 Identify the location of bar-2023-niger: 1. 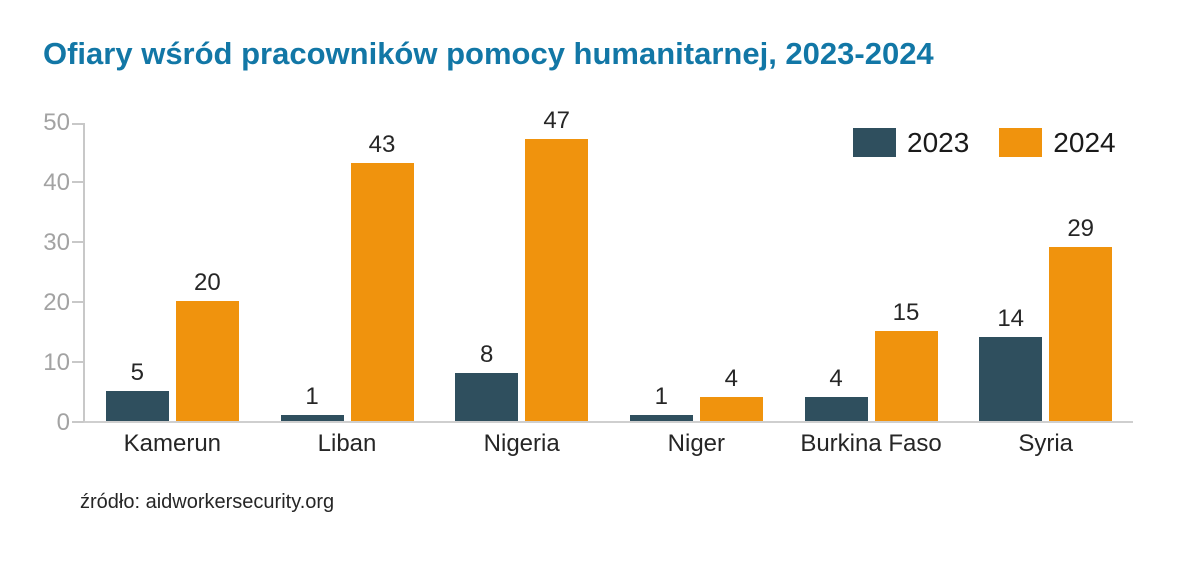
(661, 403).